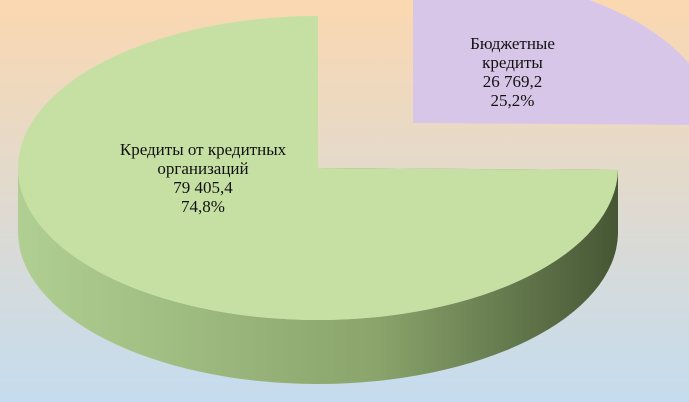 Image resolution: width=689 pixels, height=402 pixels. What do you see at coordinates (203, 206) in the screenshot?
I see `percent-label: 74,8%` at bounding box center [203, 206].